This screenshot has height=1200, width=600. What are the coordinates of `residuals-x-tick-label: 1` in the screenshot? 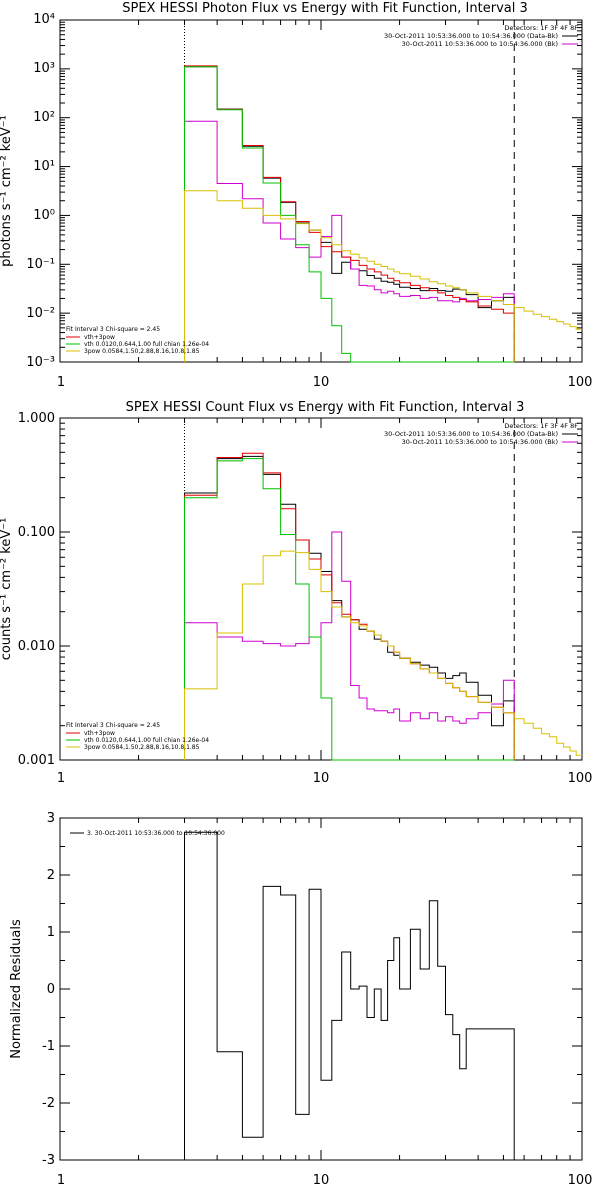 It's located at (61, 1180).